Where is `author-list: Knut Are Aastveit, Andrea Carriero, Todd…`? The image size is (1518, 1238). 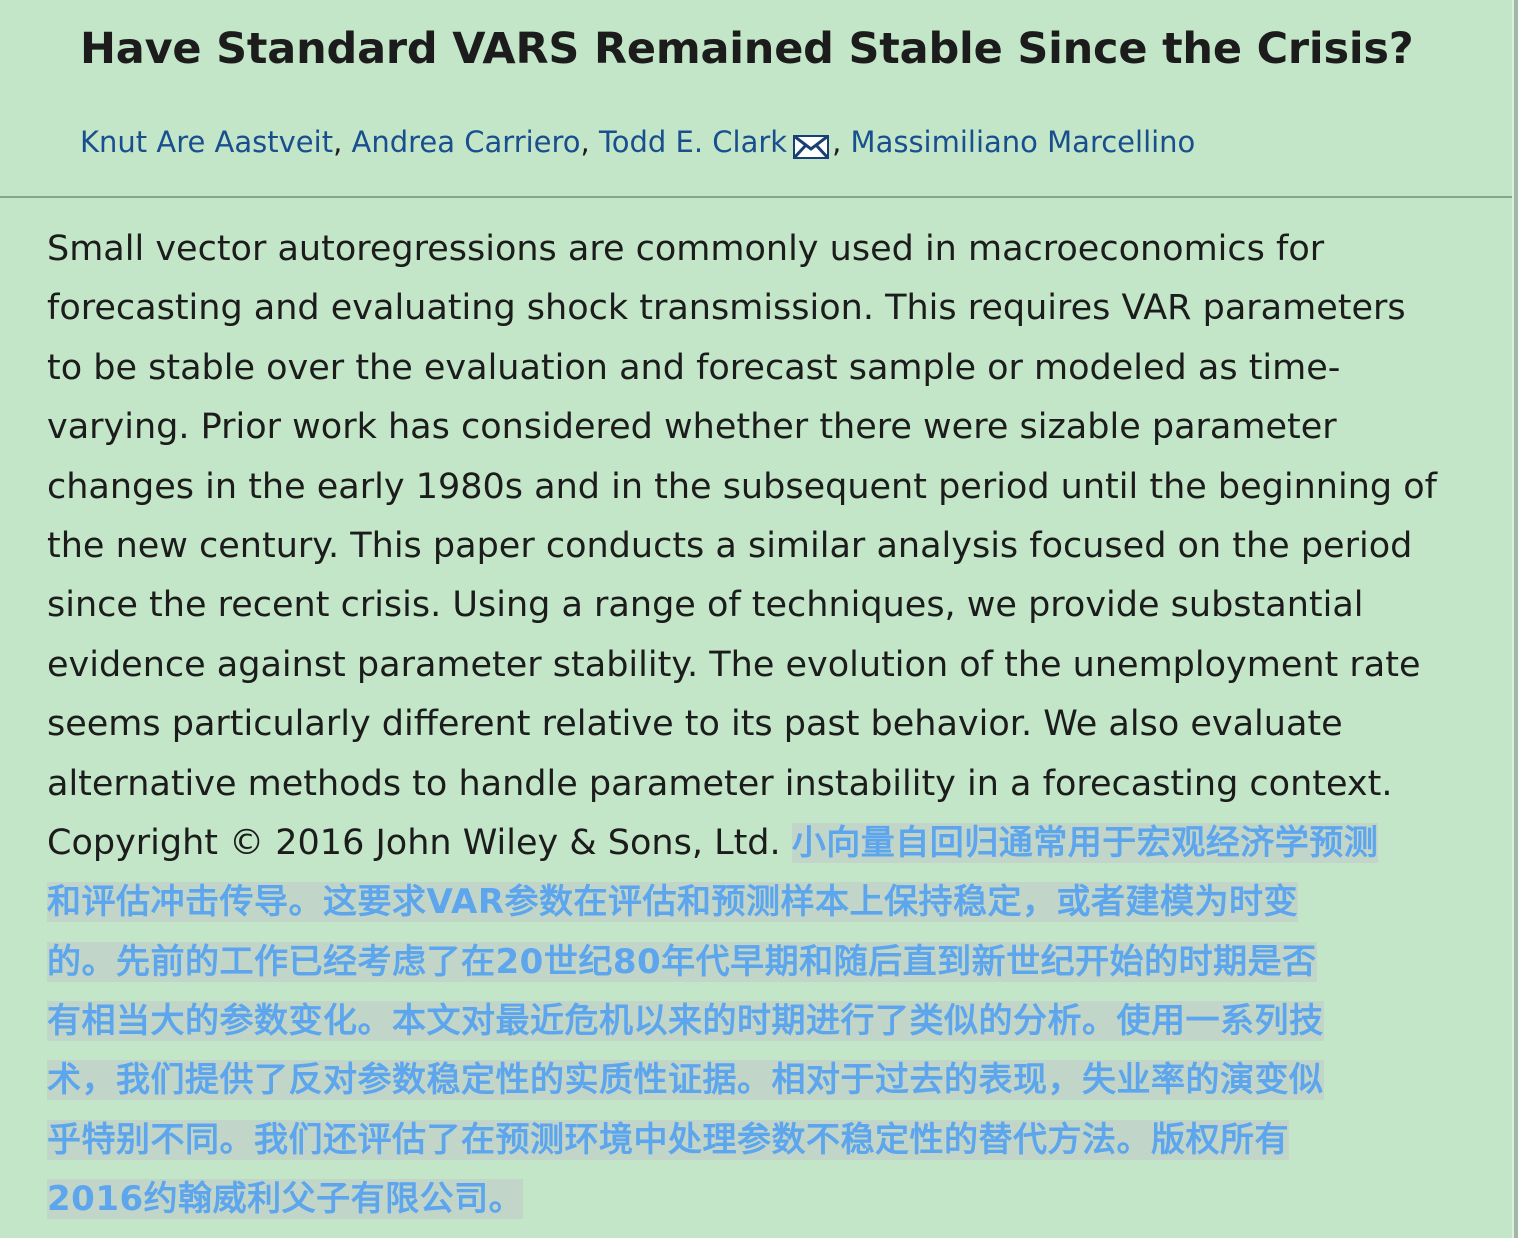 author-list: Knut Are Aastveit, Andrea Carriero, Todd… is located at coordinates (638, 142).